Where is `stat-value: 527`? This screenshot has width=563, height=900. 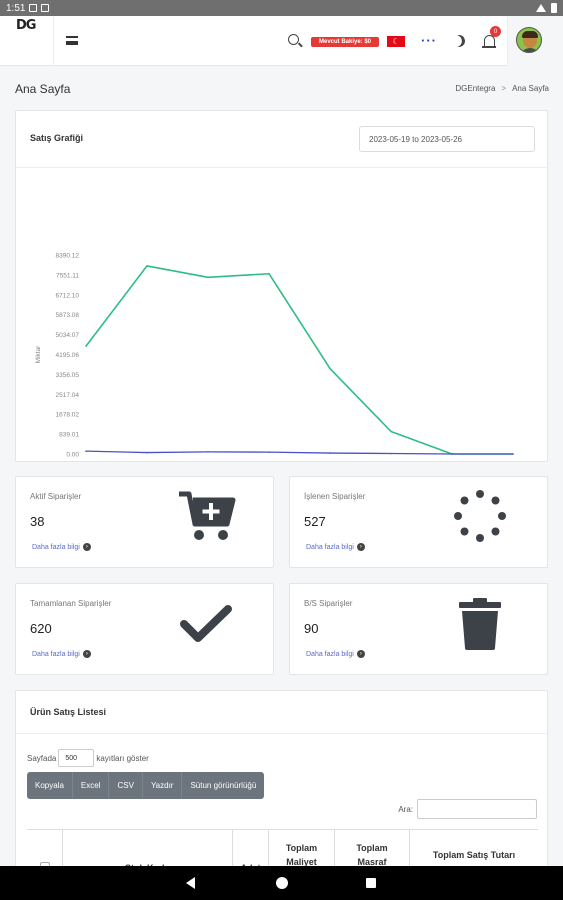
stat-value: 527 is located at coordinates (315, 521).